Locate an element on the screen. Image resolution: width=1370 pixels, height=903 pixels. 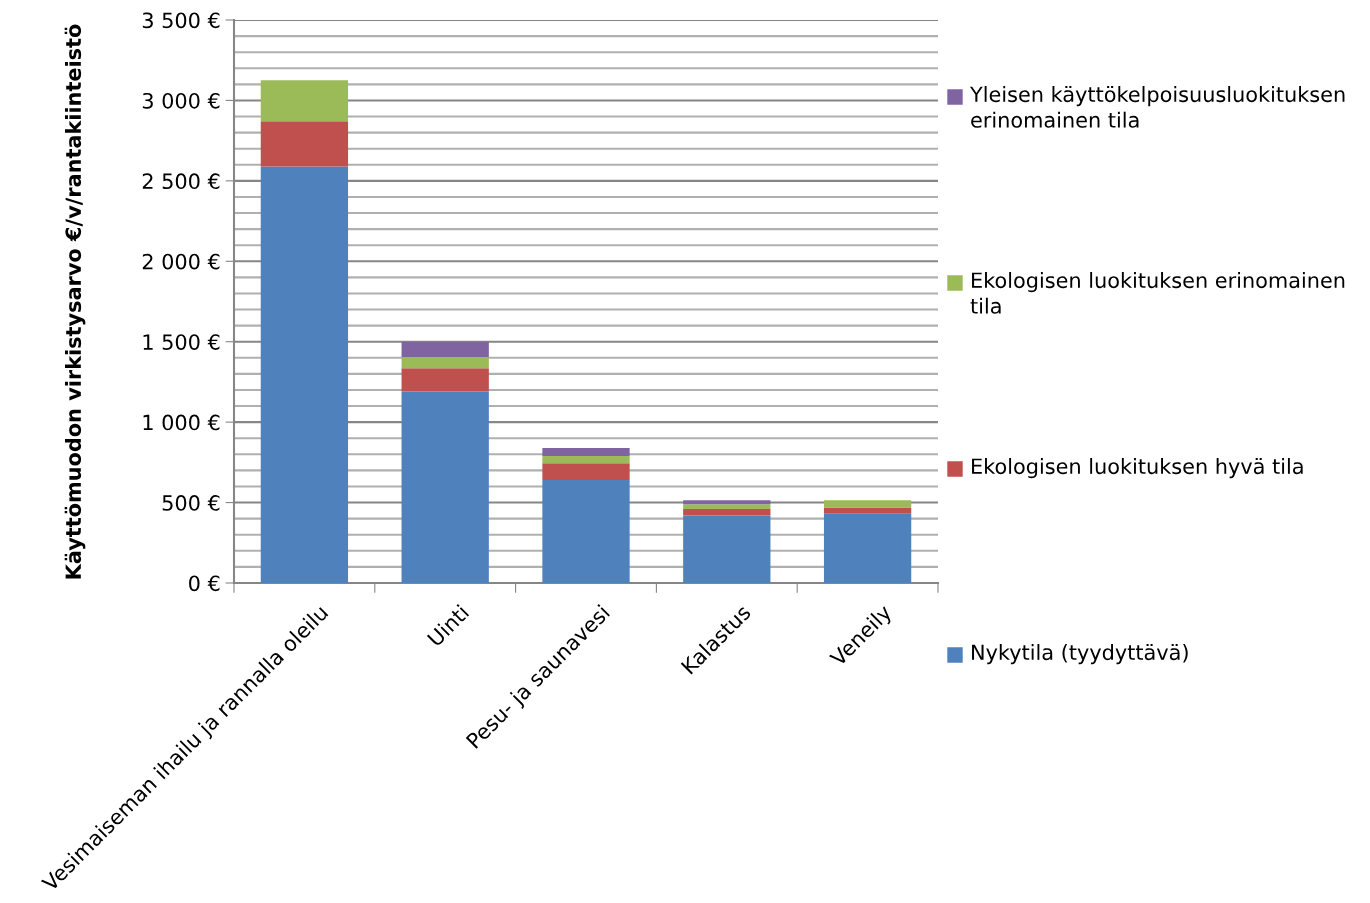
legend-label: Nykytila (tyydyttävä) is located at coordinates (1080, 654).